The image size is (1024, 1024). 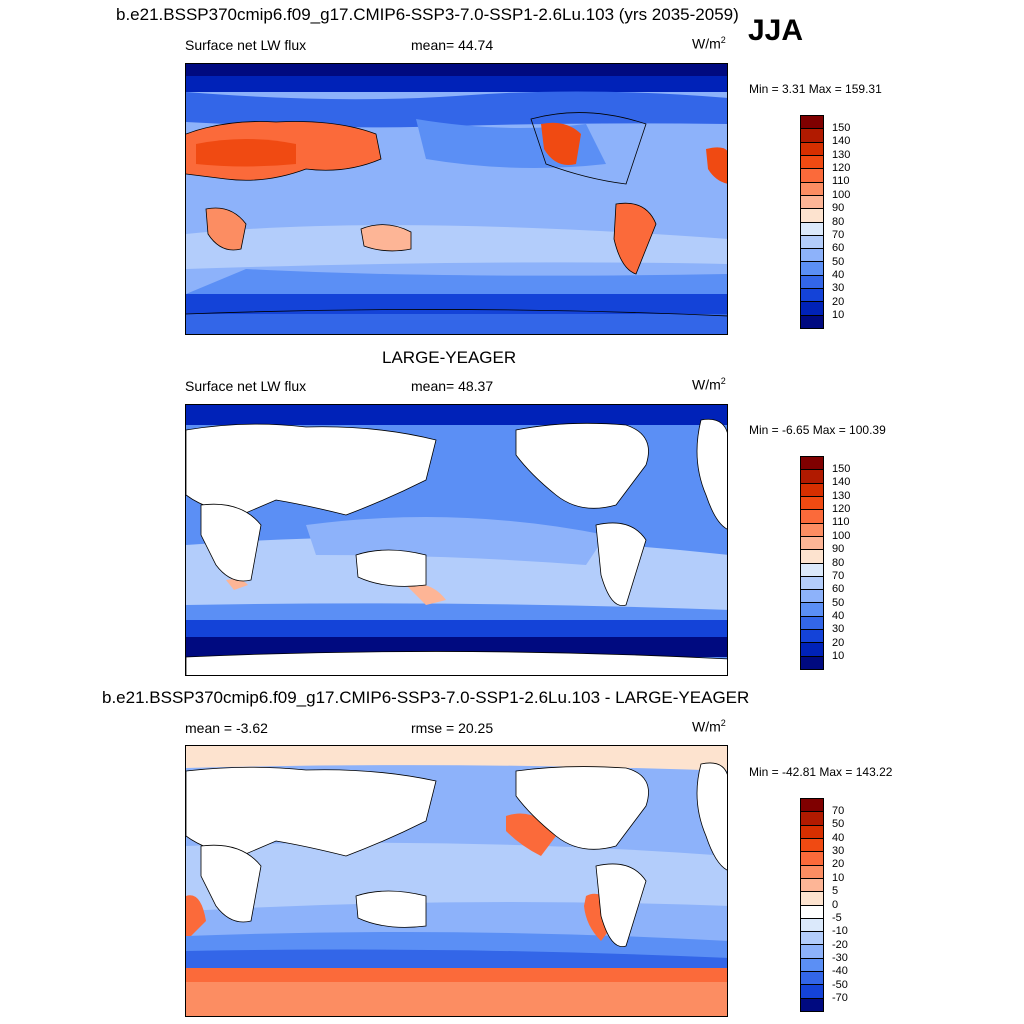 I want to click on colorbar-tick-label: -50, so click(x=840, y=984).